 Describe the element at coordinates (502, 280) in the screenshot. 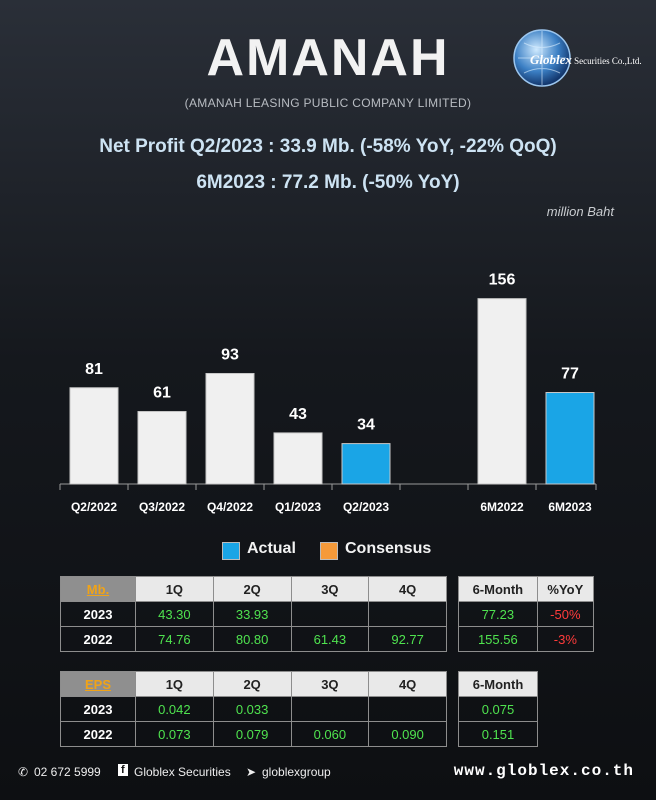

I see `data-label: 156` at that location.